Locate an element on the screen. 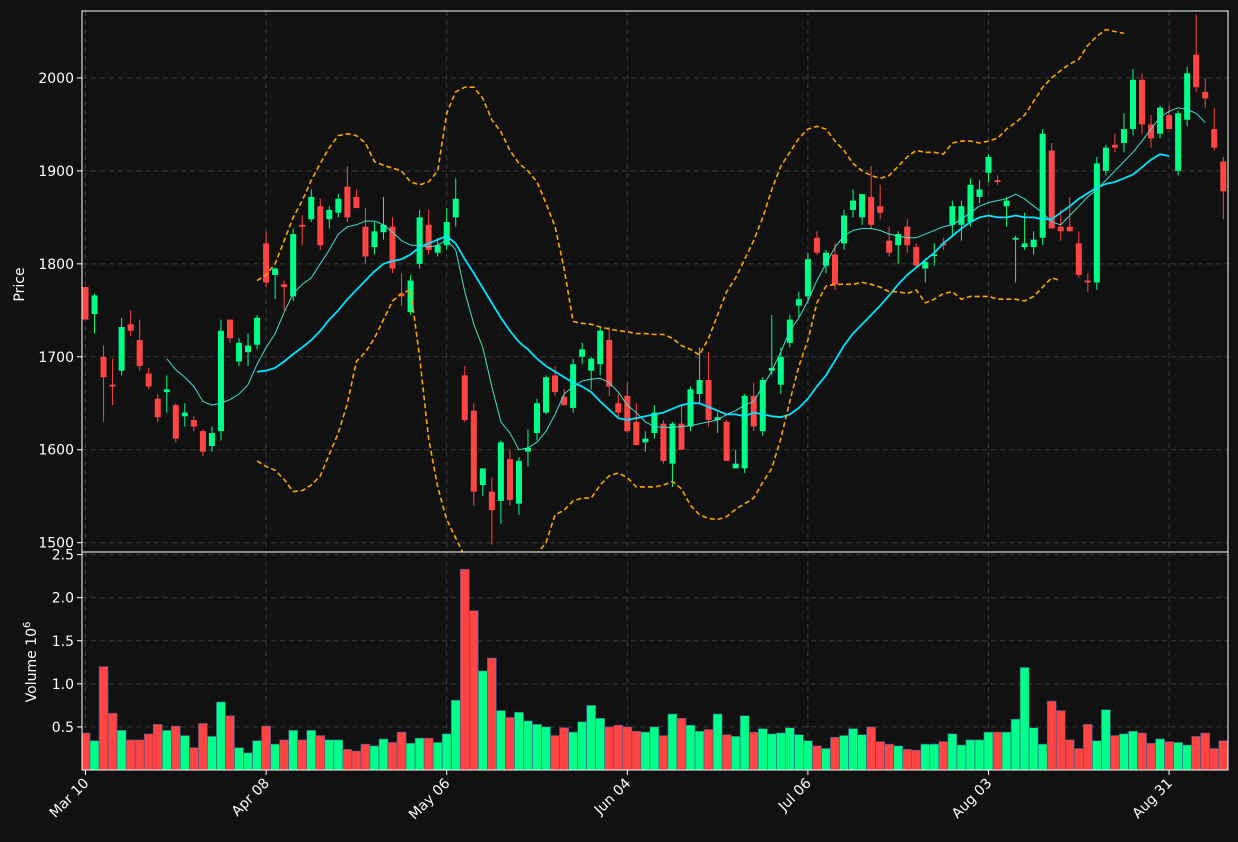 The image size is (1238, 842). volume-y-tick-label: 0.5 is located at coordinates (63, 728).